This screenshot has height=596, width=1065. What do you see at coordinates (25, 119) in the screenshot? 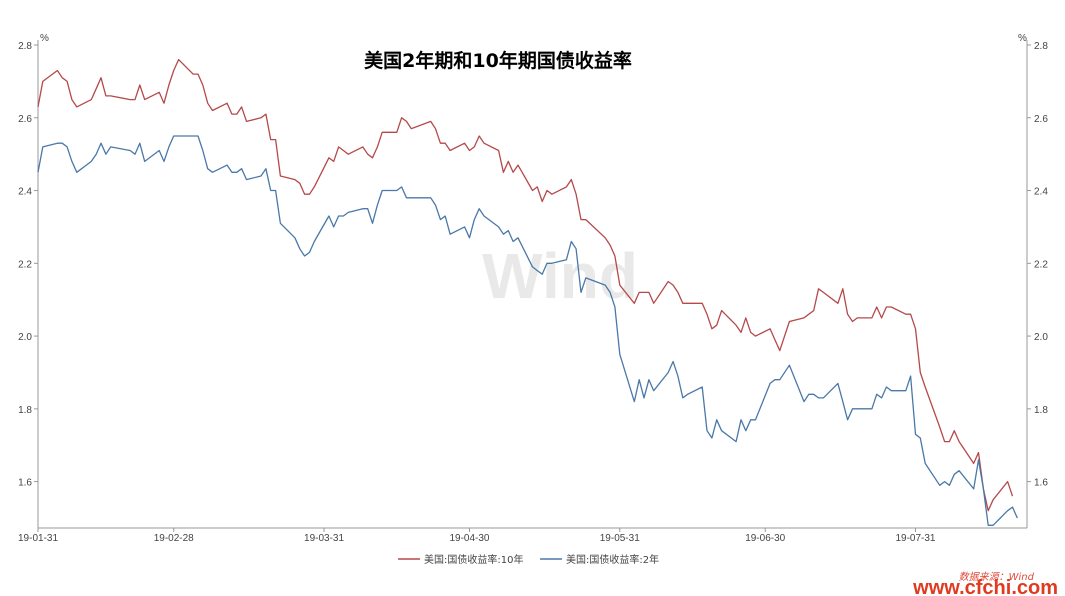
I see `y-tick-label-left: 2.6` at bounding box center [25, 119].